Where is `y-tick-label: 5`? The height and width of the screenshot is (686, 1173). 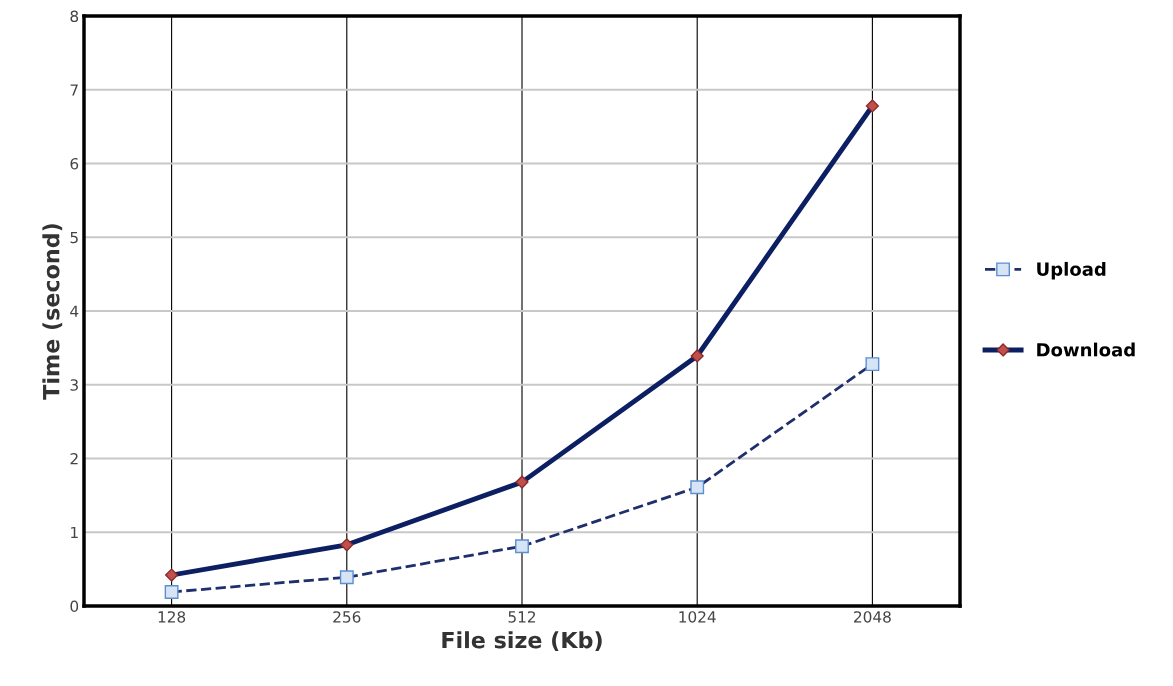
y-tick-label: 5 is located at coordinates (74, 237).